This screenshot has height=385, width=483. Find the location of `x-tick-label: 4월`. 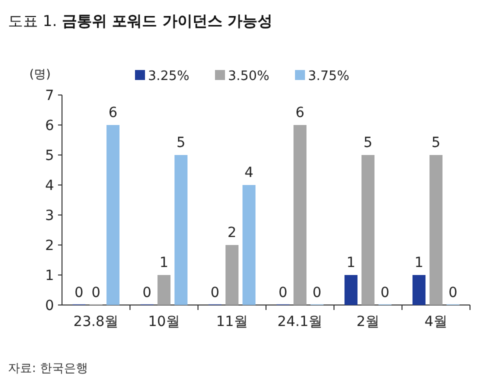

x-tick-label: 4월 is located at coordinates (436, 322).